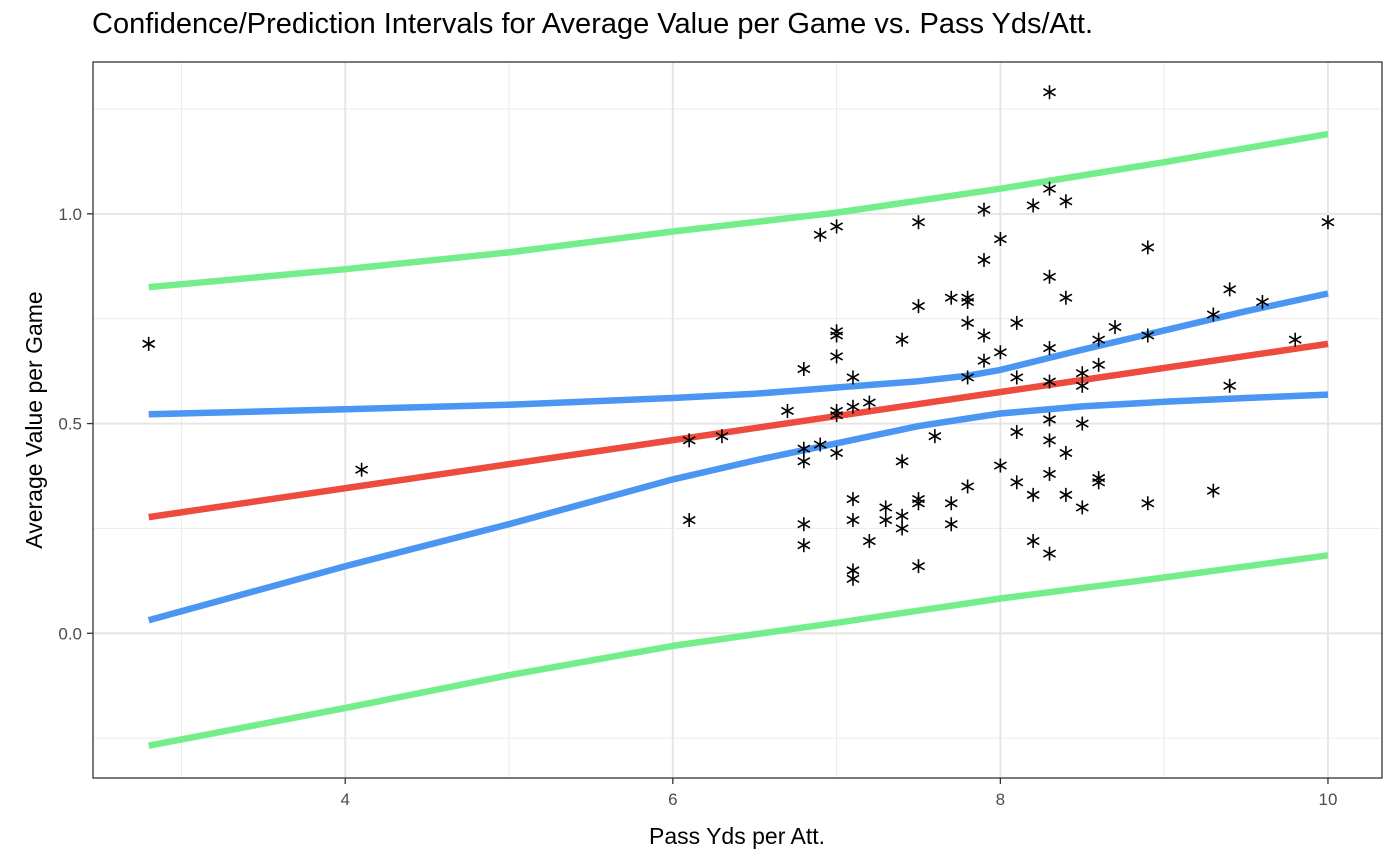 This screenshot has height=864, width=1398. I want to click on y-axis: 0.0 0.5 1.0, so click(75, 424).